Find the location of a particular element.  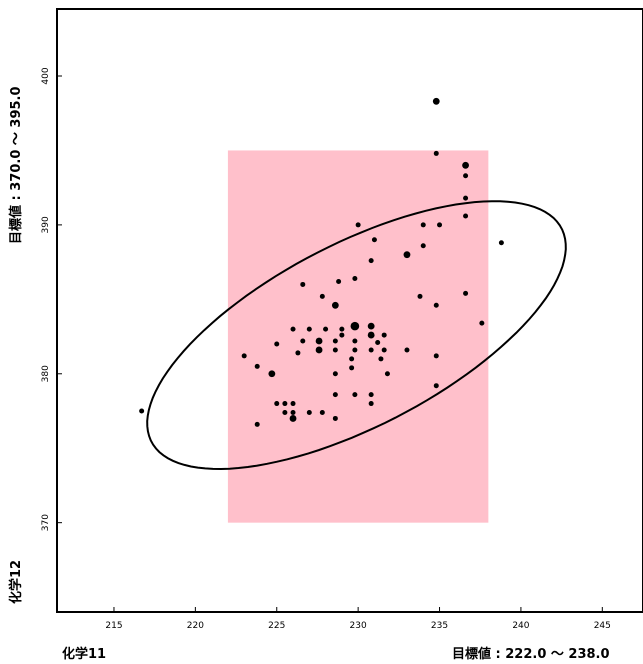

x-tick-label: 220 is located at coordinates (195, 626).